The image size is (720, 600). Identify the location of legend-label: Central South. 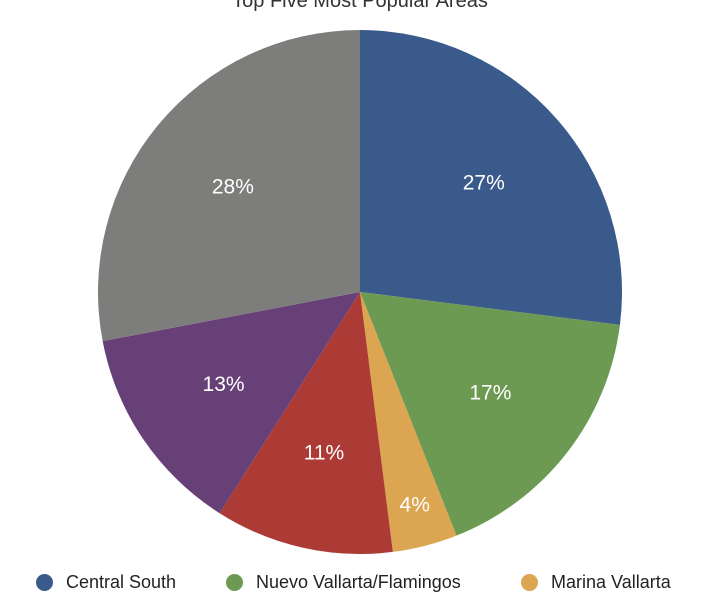
(121, 582).